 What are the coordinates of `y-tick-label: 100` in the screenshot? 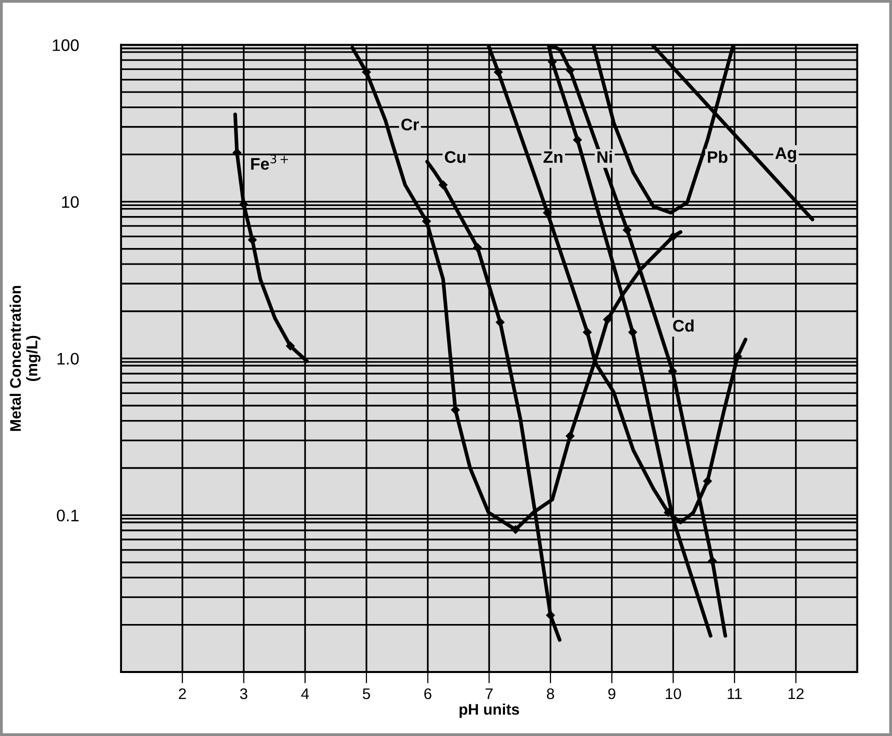 It's located at (65, 45).